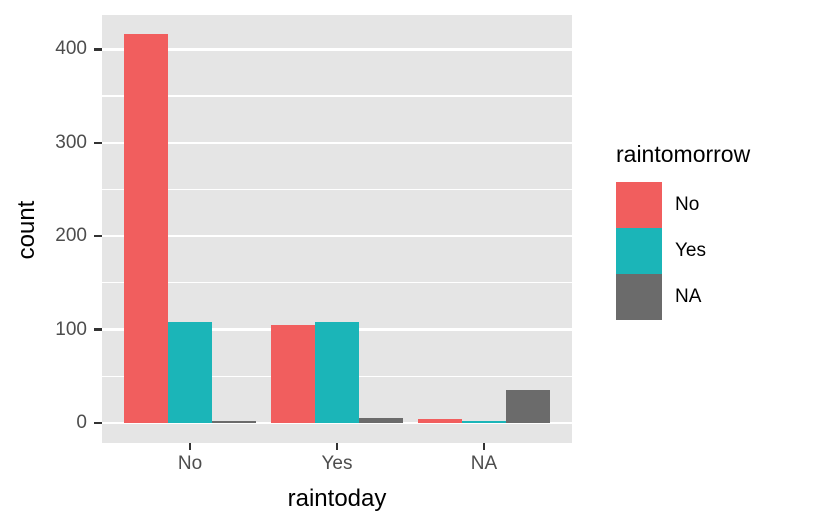 The width and height of the screenshot is (816, 528). What do you see at coordinates (190, 463) in the screenshot?
I see `x-axis-tick-label: No` at bounding box center [190, 463].